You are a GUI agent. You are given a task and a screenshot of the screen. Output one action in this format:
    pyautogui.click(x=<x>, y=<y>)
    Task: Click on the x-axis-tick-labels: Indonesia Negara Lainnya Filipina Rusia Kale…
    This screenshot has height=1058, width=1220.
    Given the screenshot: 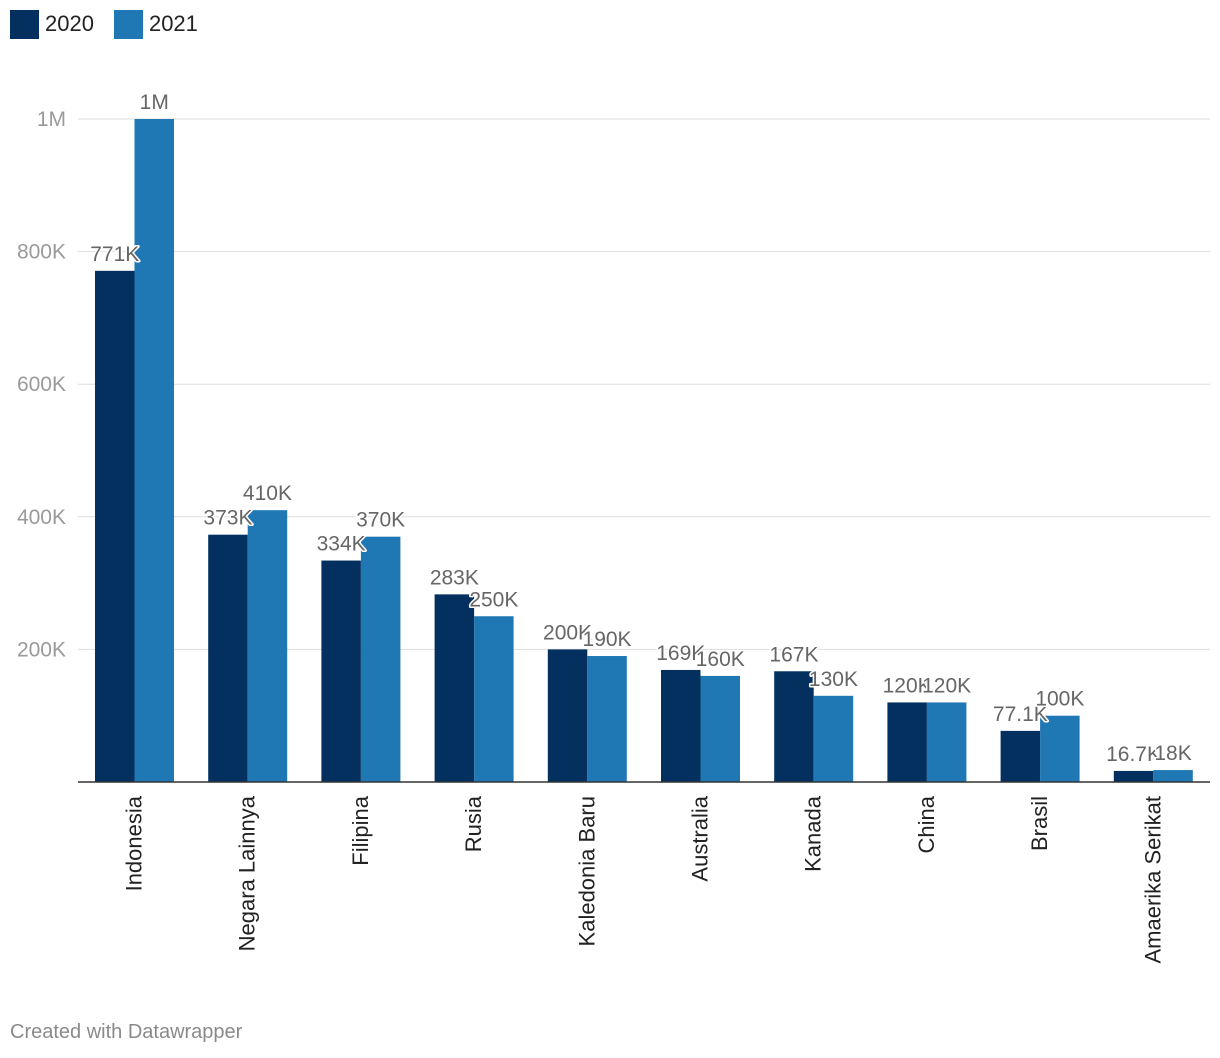 What is the action you would take?
    pyautogui.click(x=644, y=879)
    